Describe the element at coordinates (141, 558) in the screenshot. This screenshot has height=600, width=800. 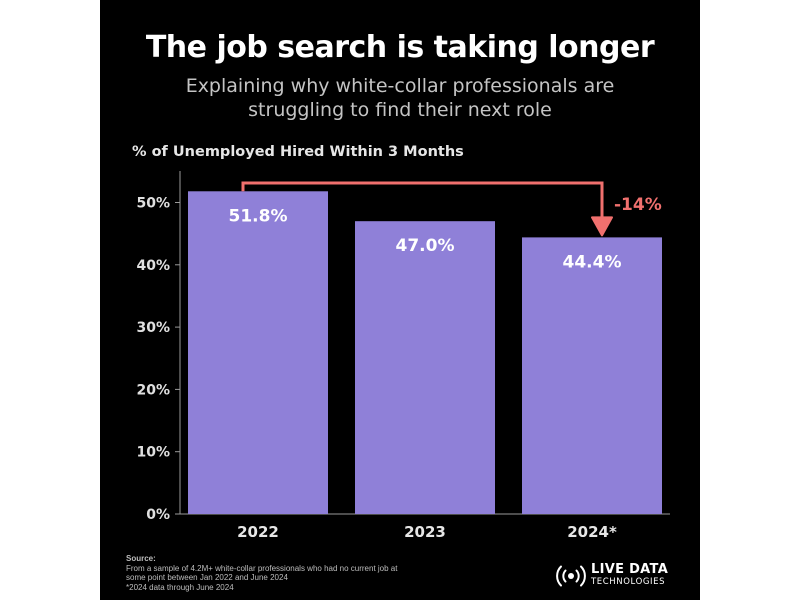
I see `source-heading: Source:` at that location.